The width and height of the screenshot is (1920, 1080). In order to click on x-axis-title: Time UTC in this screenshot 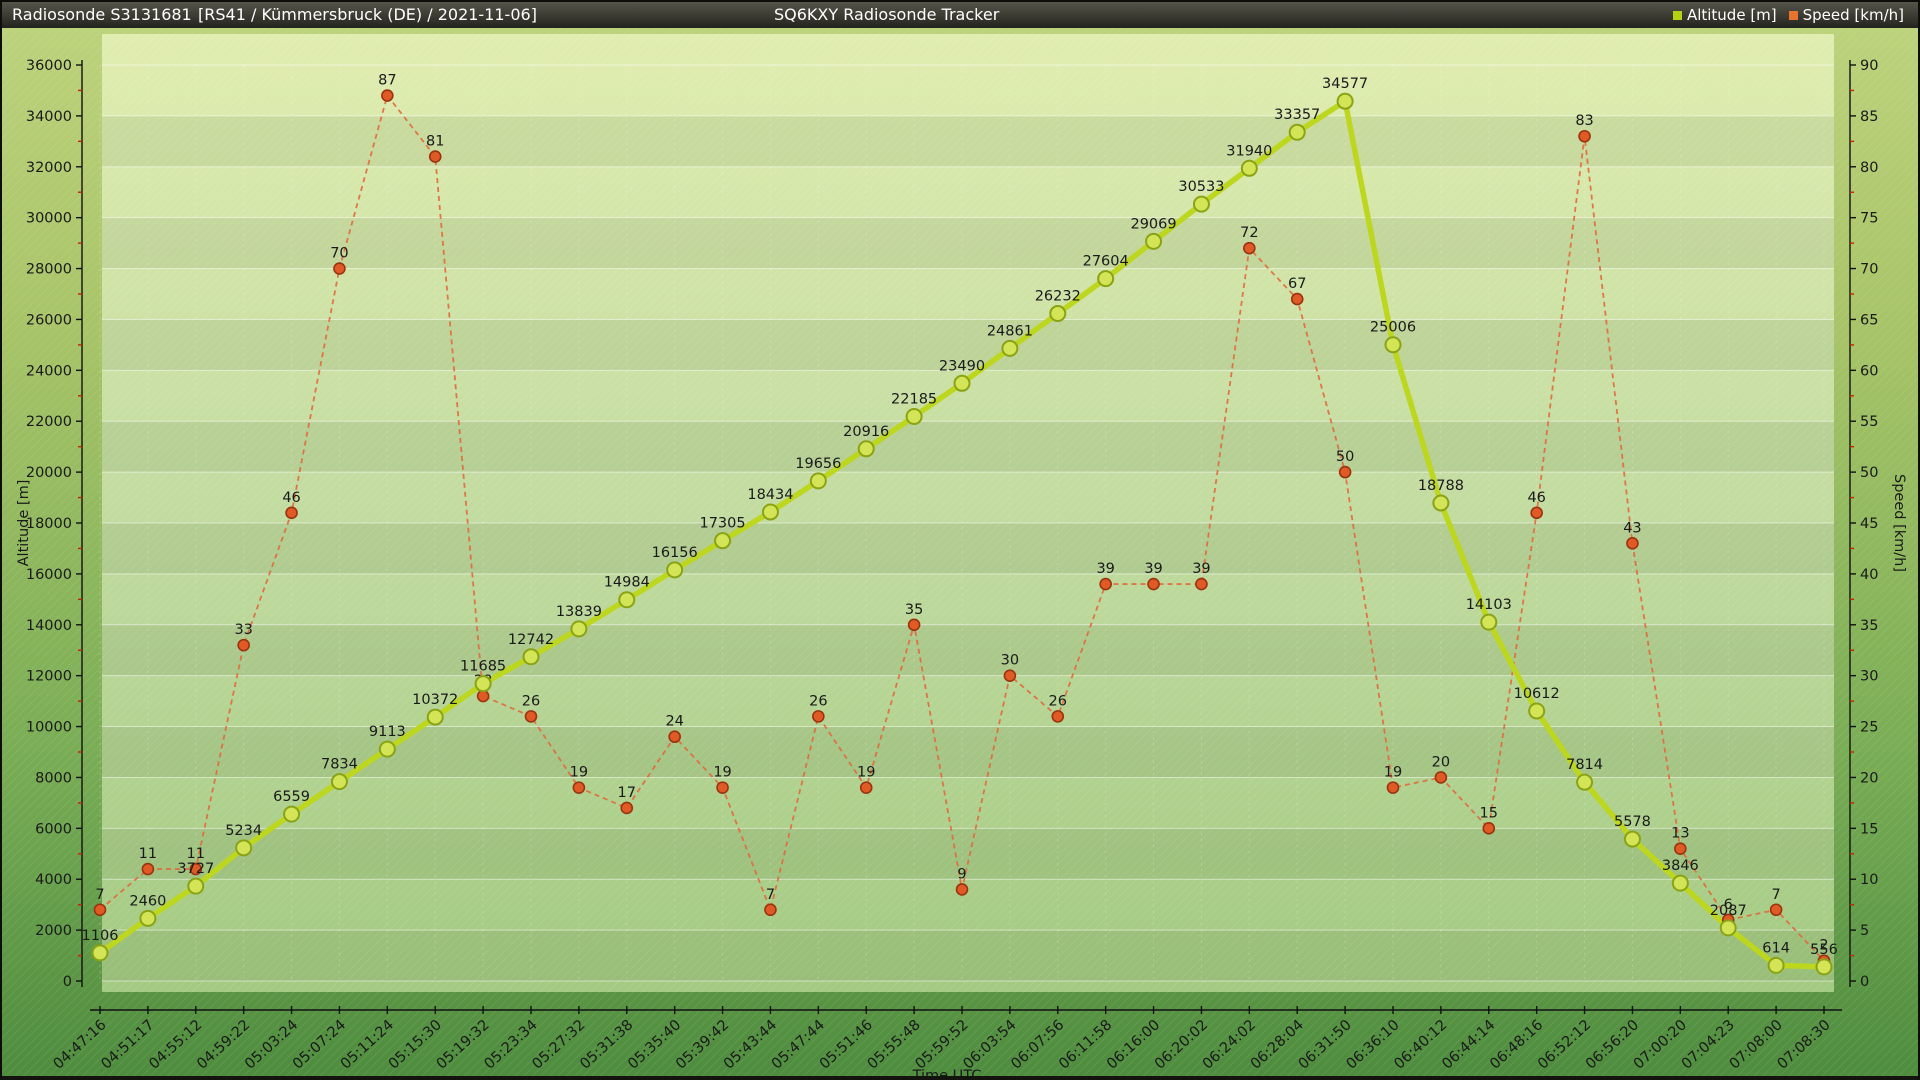, I will do `click(947, 1074)`.